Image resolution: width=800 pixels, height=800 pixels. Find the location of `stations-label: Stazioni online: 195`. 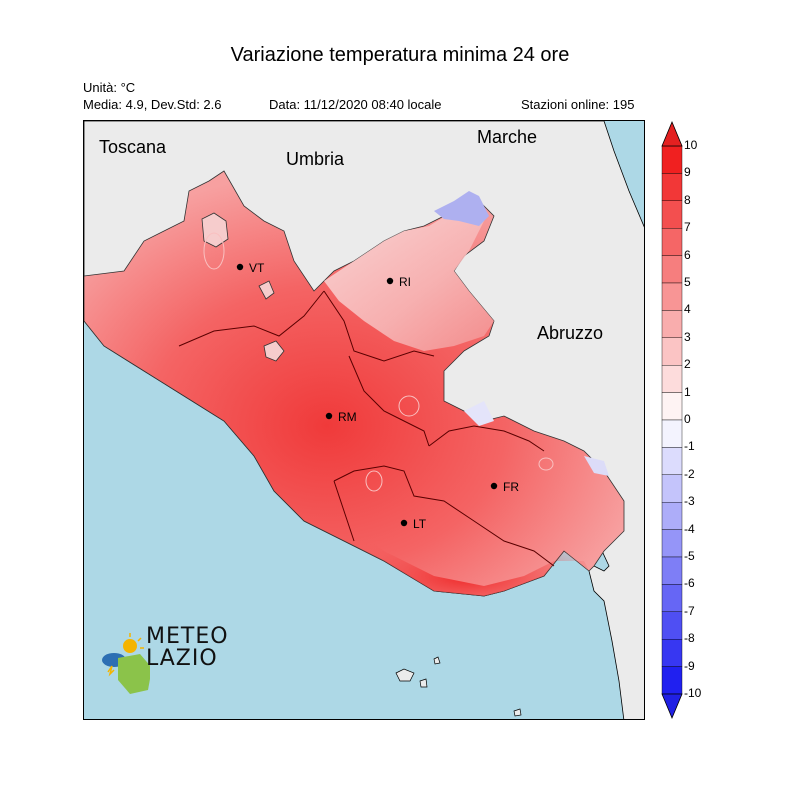

stations-label: Stazioni online: 195 is located at coordinates (578, 104).